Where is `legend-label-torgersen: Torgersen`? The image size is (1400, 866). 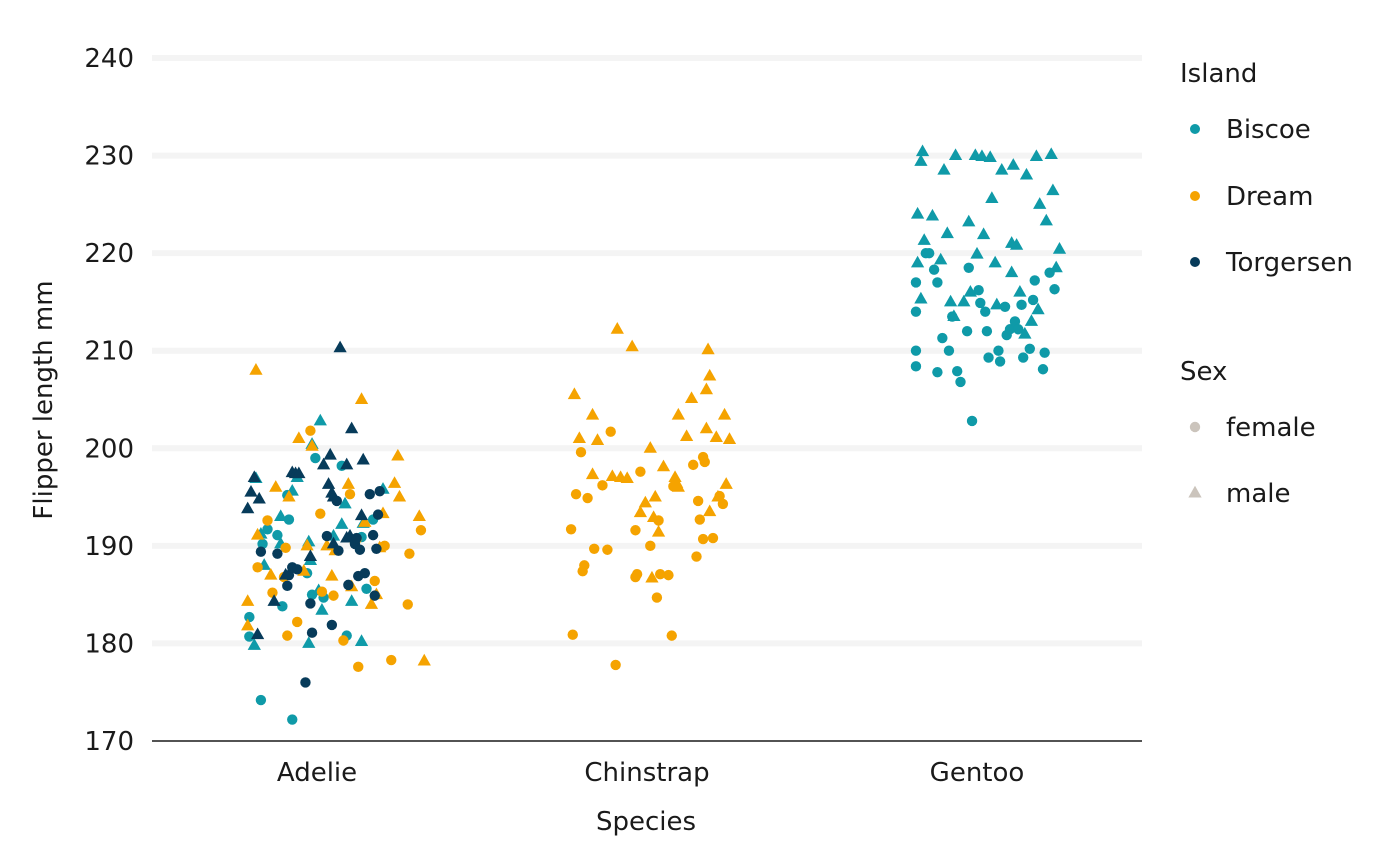
legend-label-torgersen: Torgersen is located at coordinates (1289, 263).